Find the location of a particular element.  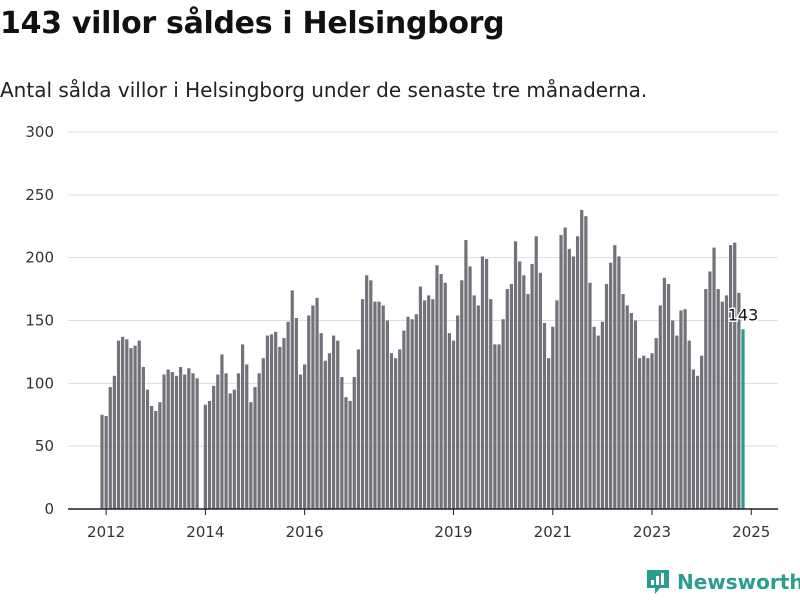

newsworthy-logo: Newsworthy is located at coordinates (722, 582).